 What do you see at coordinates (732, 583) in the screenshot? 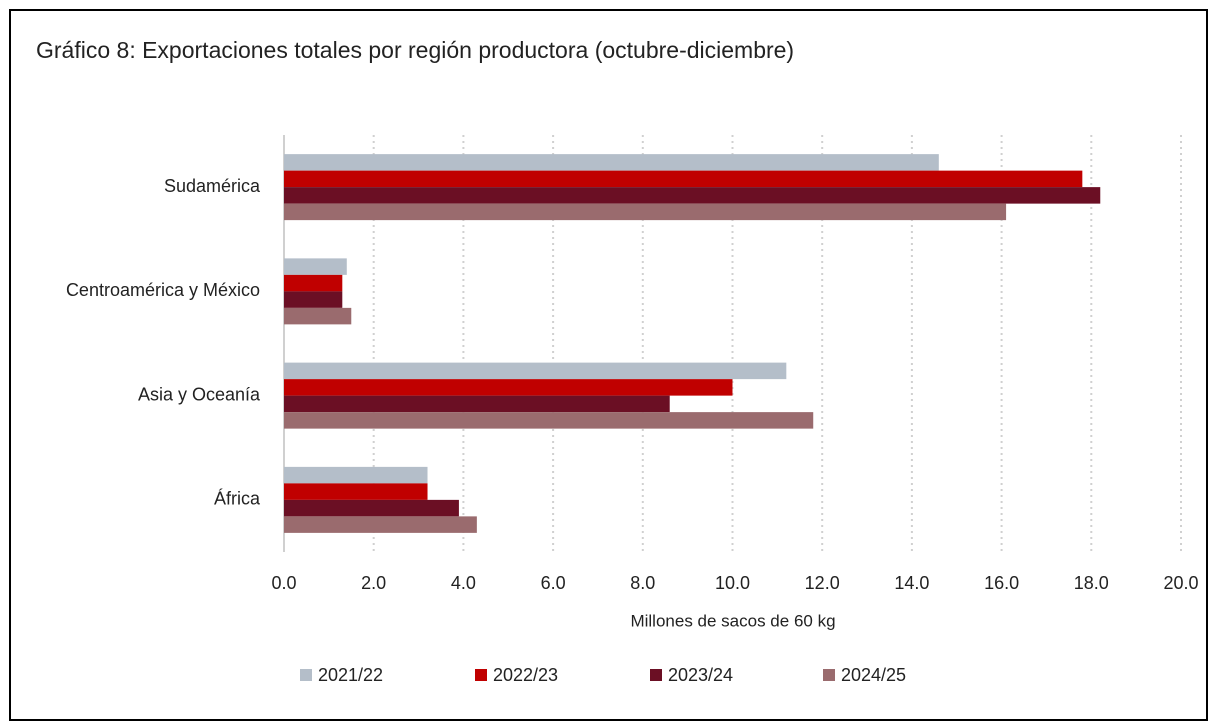
I see `x-tick-label: 10.0` at bounding box center [732, 583].